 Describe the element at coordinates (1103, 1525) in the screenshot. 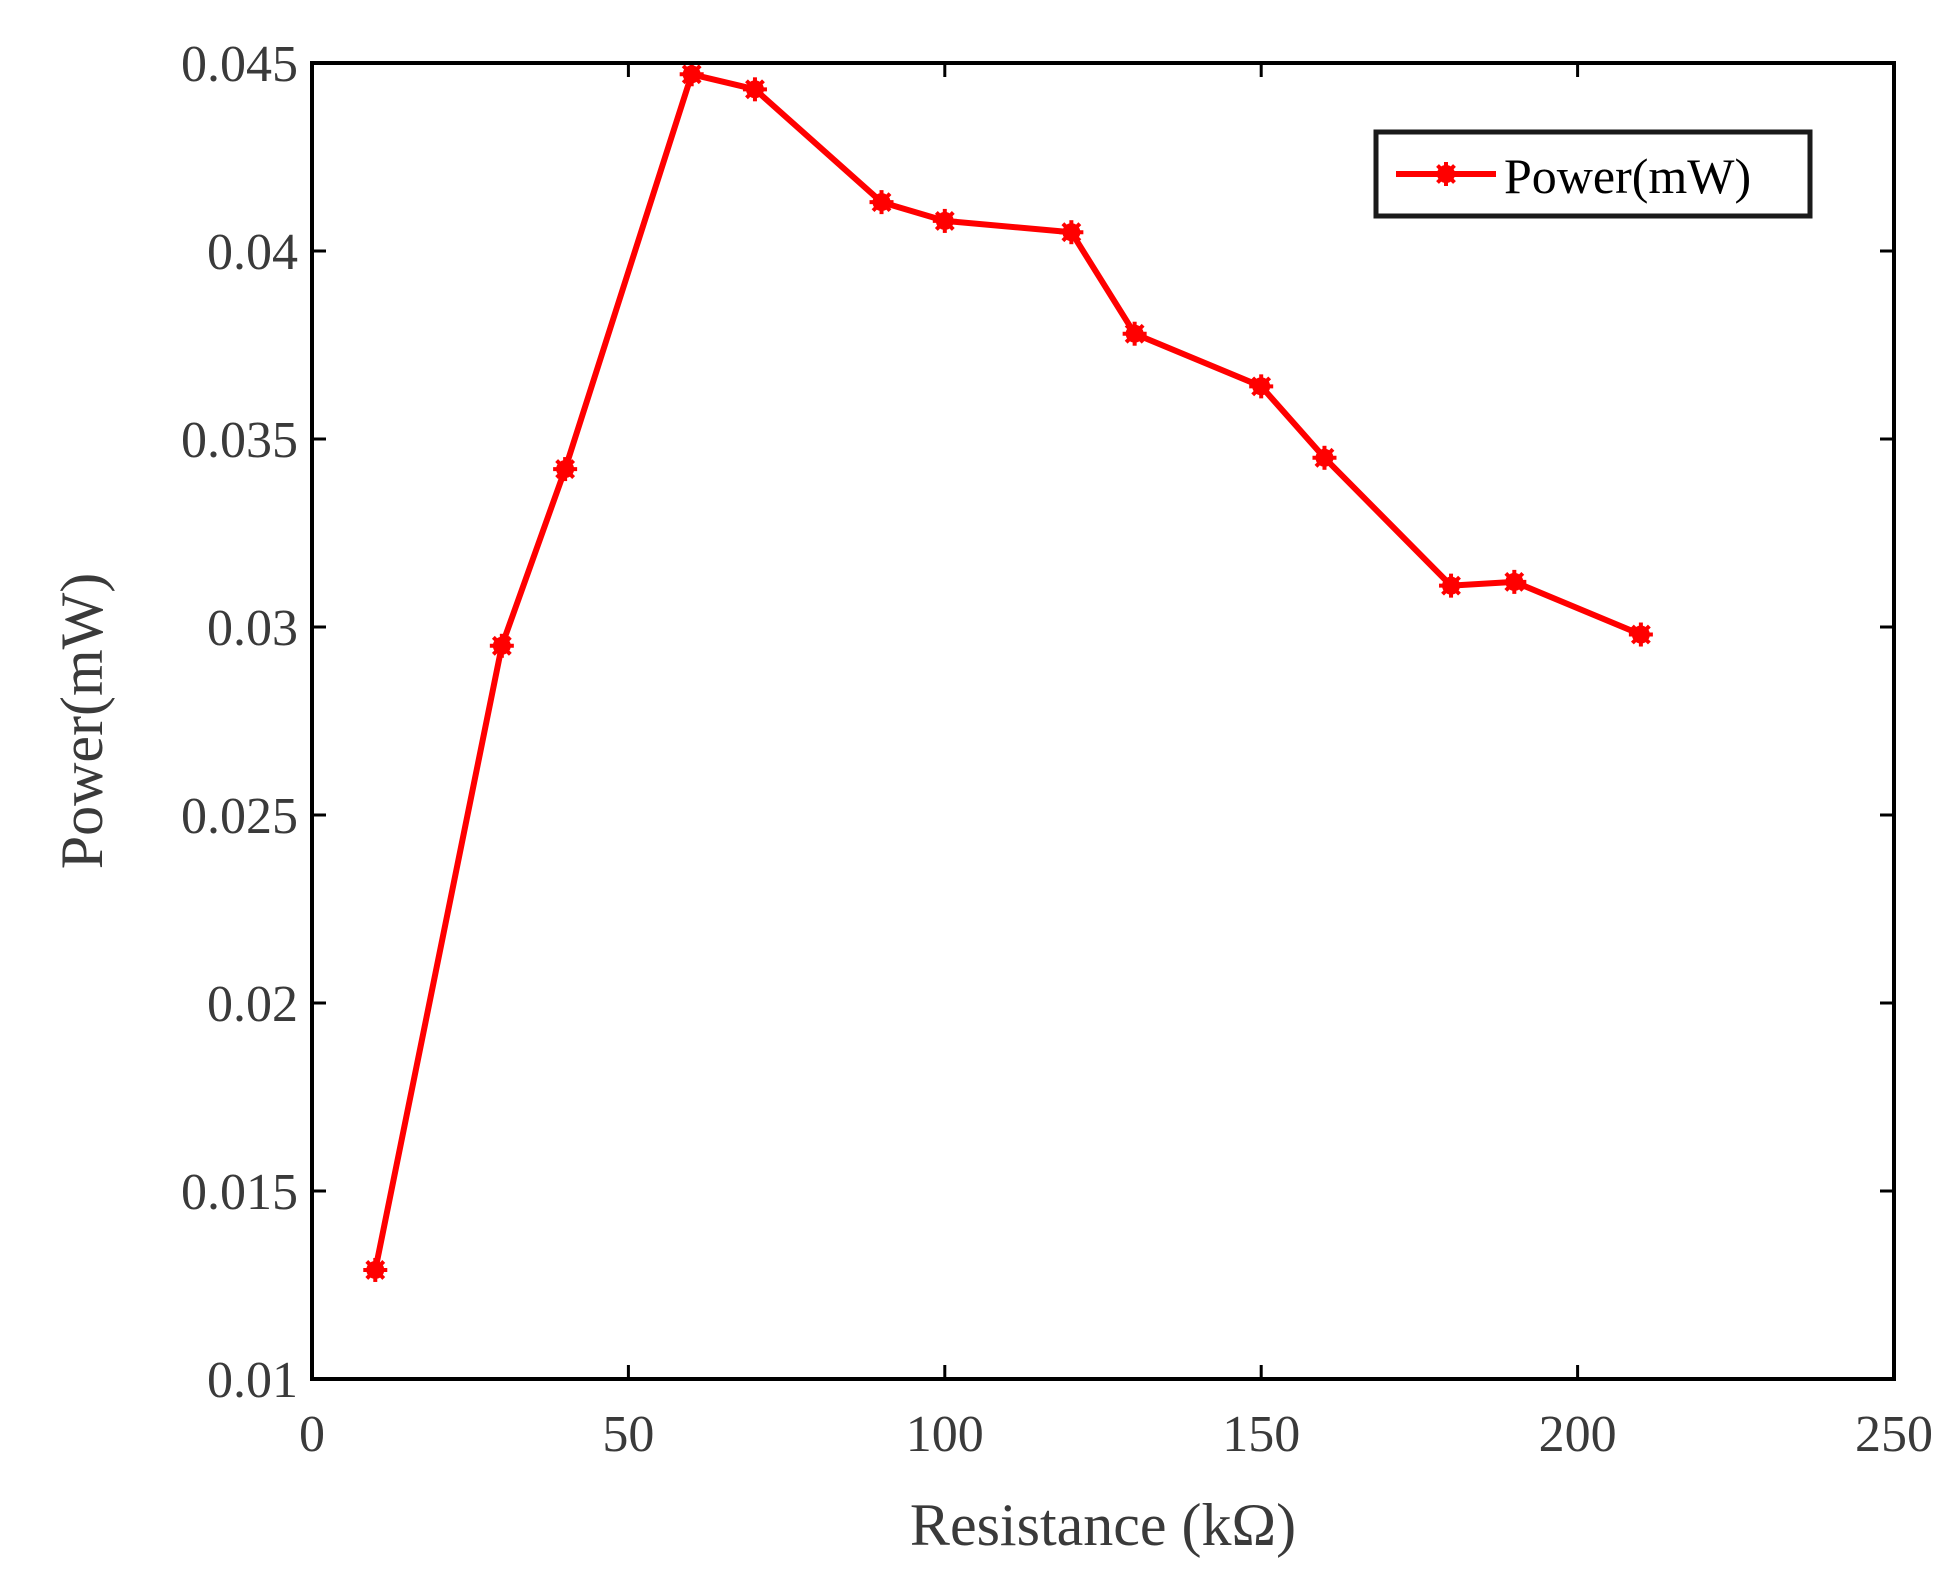

I see `x-axis-title: Resistance (kΩ)` at that location.